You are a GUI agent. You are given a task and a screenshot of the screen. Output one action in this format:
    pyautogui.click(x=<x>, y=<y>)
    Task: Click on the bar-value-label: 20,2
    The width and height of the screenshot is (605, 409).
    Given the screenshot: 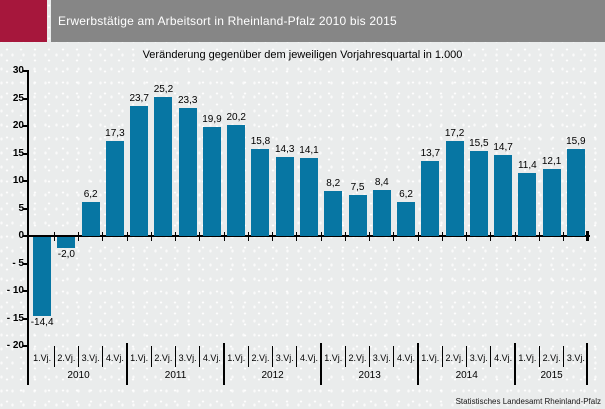 What is the action you would take?
    pyautogui.click(x=236, y=117)
    